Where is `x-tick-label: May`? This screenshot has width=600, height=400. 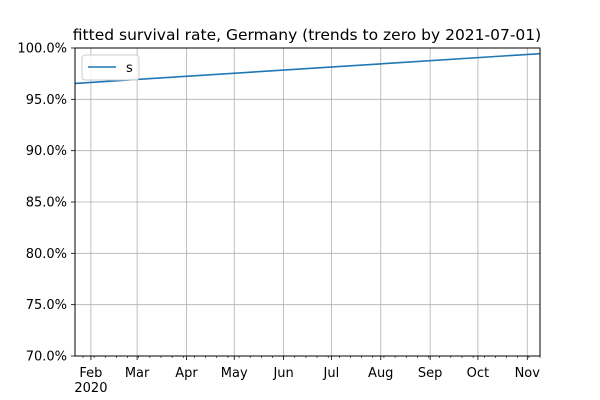
x-tick-label: May is located at coordinates (234, 373).